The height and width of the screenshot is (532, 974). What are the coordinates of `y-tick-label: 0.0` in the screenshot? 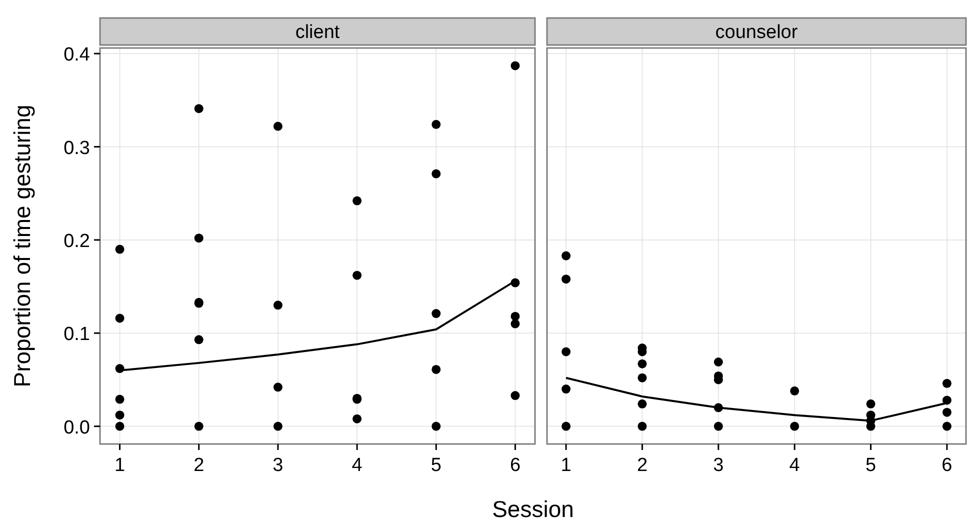 It's located at (77, 427).